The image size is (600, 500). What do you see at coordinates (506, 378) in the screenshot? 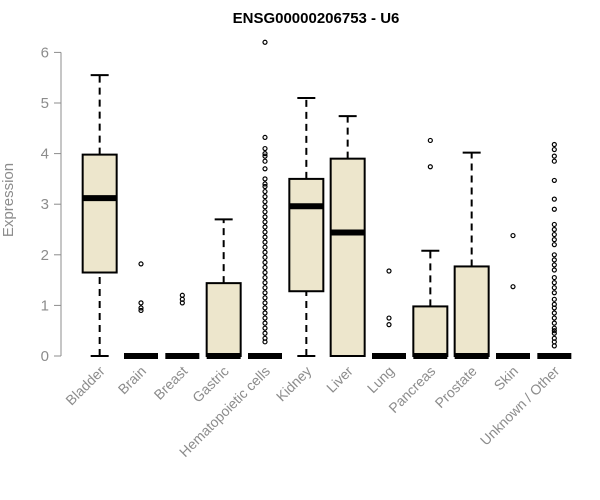
I see `x-tick-label: Skin` at bounding box center [506, 378].